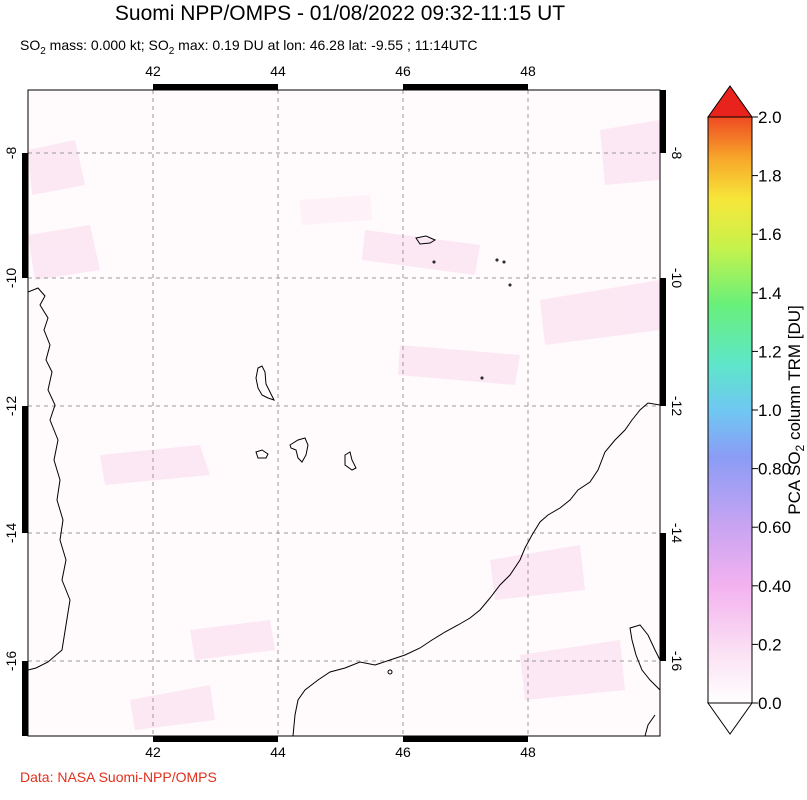 Image resolution: width=807 pixels, height=800 pixels. I want to click on colorbar-tick: 1.8, so click(770, 176).